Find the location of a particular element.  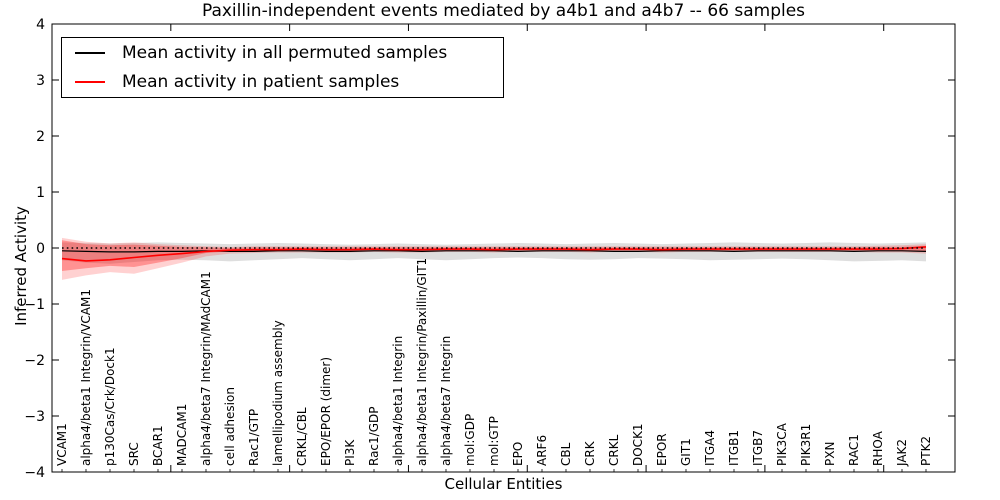

line-mean-activity-in-patient-samples is located at coordinates (494, 254).